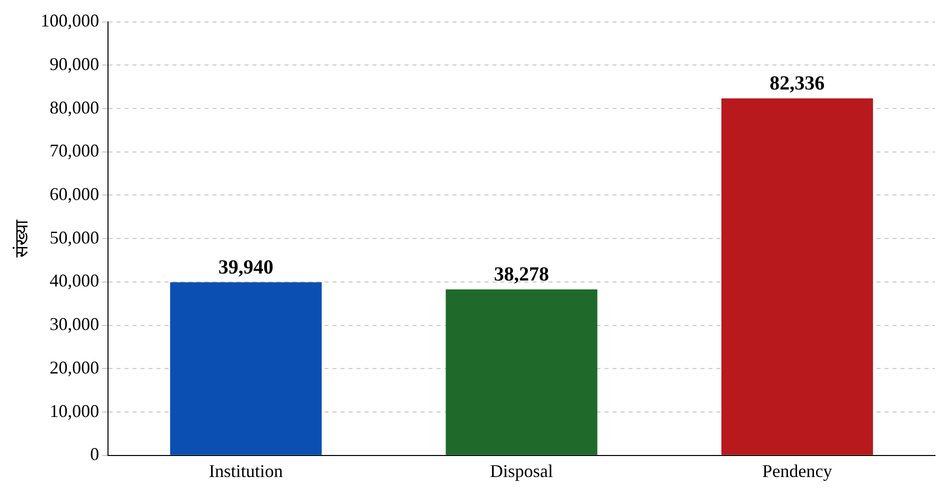  Describe the element at coordinates (797, 83) in the screenshot. I see `data-label: 82,336` at that location.